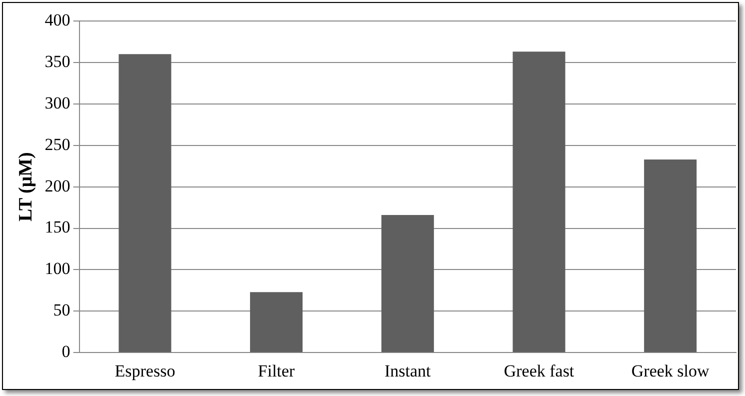 The height and width of the screenshot is (396, 745). Describe the element at coordinates (408, 370) in the screenshot. I see `x-tick-label: Instant` at that location.